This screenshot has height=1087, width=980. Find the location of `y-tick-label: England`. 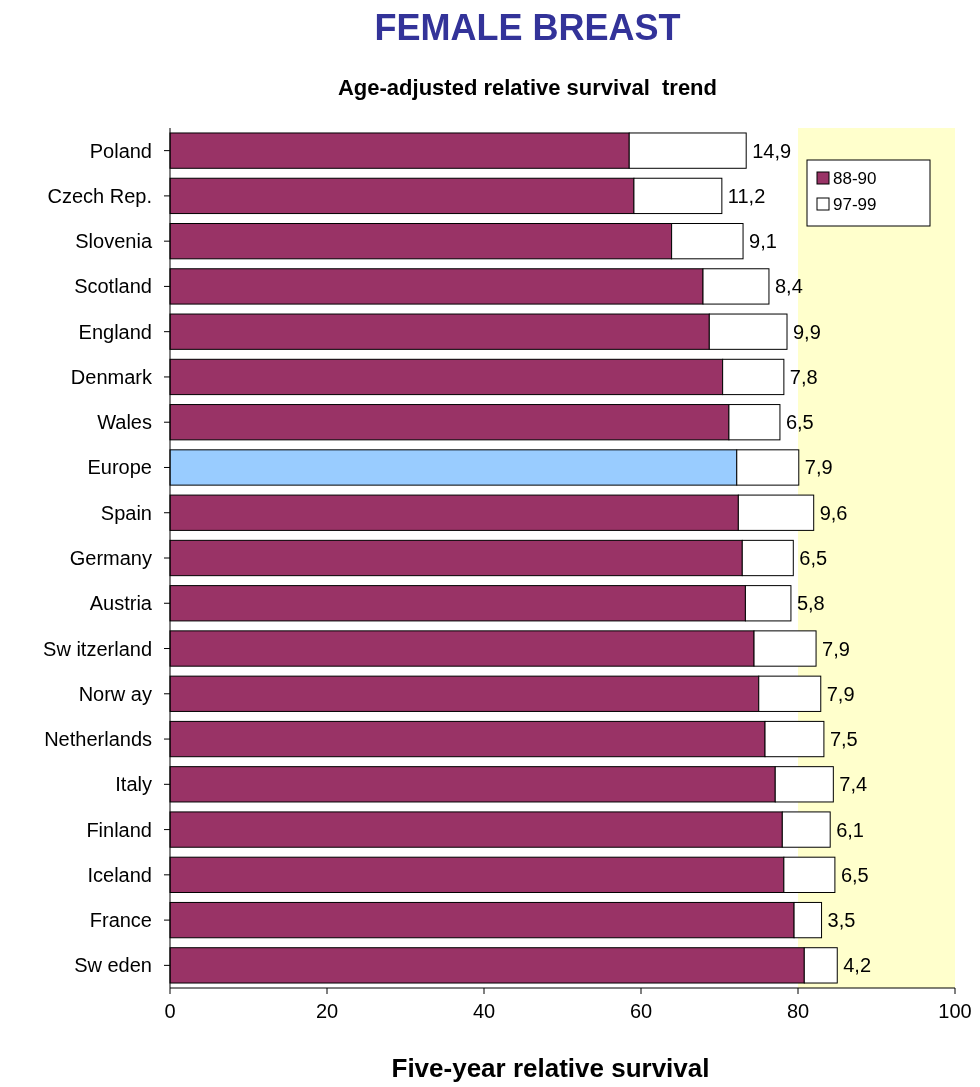

y-tick-label: England is located at coordinates (115, 331).